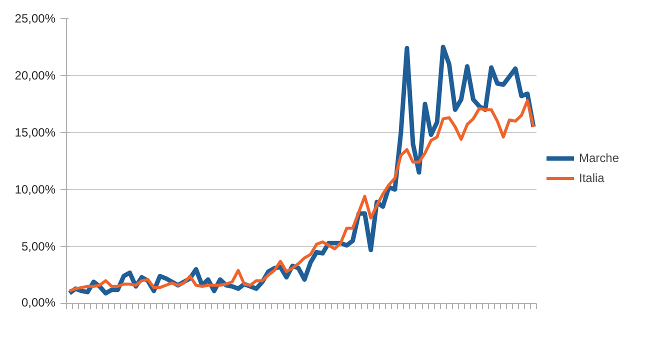 The image size is (672, 338). What do you see at coordinates (591, 178) in the screenshot?
I see `legend-label: Italia` at bounding box center [591, 178].